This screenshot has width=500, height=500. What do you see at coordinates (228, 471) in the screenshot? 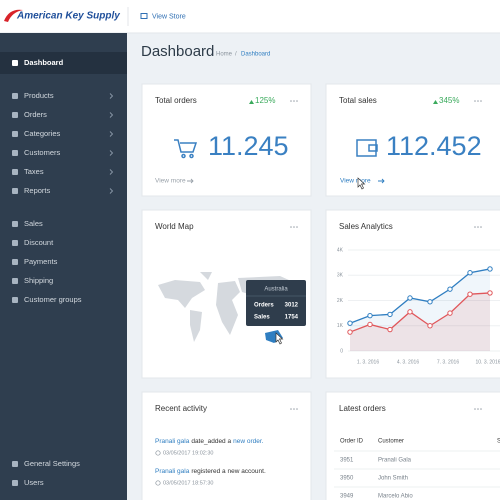
I see `activity-action: registered a new account.` at bounding box center [228, 471].